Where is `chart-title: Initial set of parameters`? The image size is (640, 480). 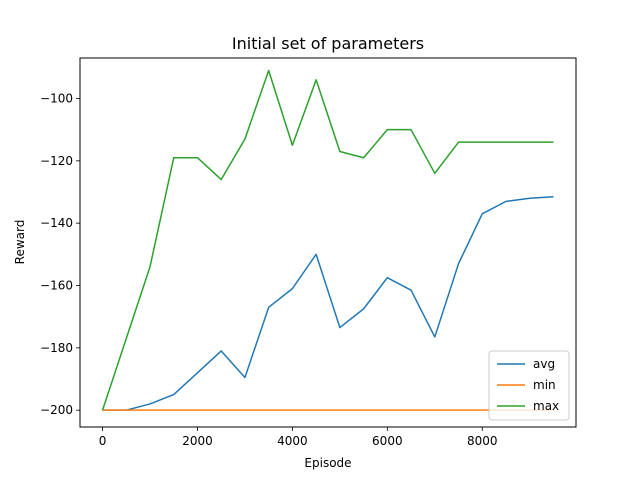 chart-title: Initial set of parameters is located at coordinates (328, 43).